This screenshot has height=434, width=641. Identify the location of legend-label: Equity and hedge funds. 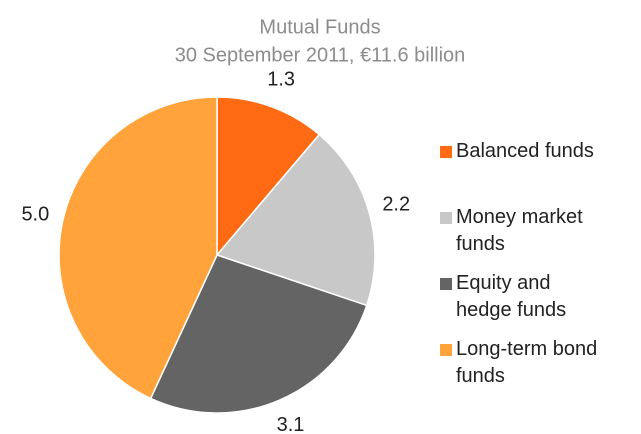
(511, 296).